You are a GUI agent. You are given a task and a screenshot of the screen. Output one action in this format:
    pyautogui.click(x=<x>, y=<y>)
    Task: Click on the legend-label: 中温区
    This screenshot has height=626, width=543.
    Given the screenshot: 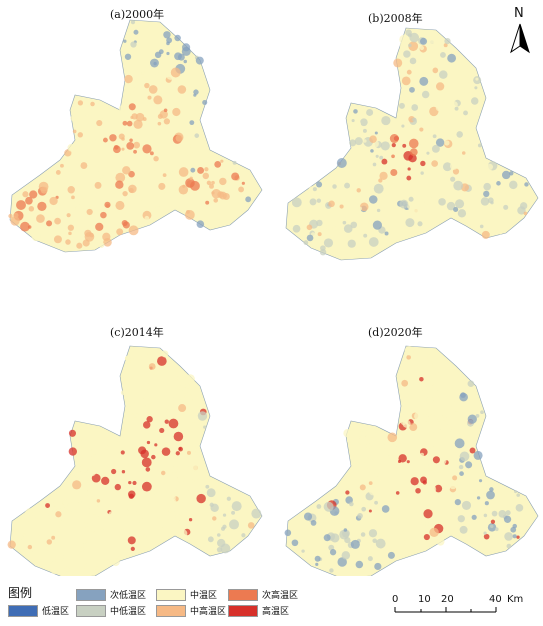 What is the action you would take?
    pyautogui.click(x=204, y=596)
    